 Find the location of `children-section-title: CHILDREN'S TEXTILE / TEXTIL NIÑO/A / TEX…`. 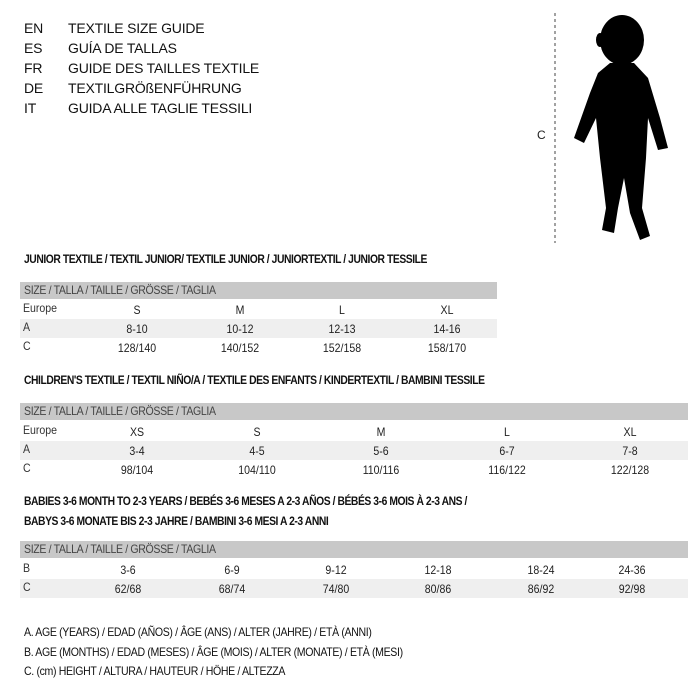

children-section-title: CHILDREN'S TEXTILE / TEXTIL NIÑO/A / TEX… is located at coordinates (254, 380).